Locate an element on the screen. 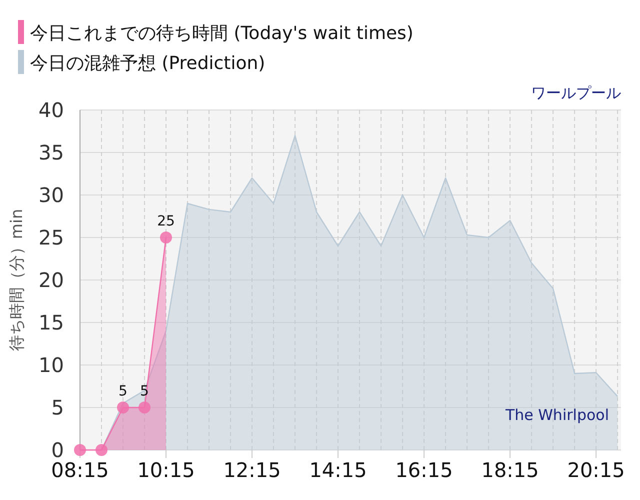 The width and height of the screenshot is (640, 500). annotation: The Whirlpool is located at coordinates (556, 415).